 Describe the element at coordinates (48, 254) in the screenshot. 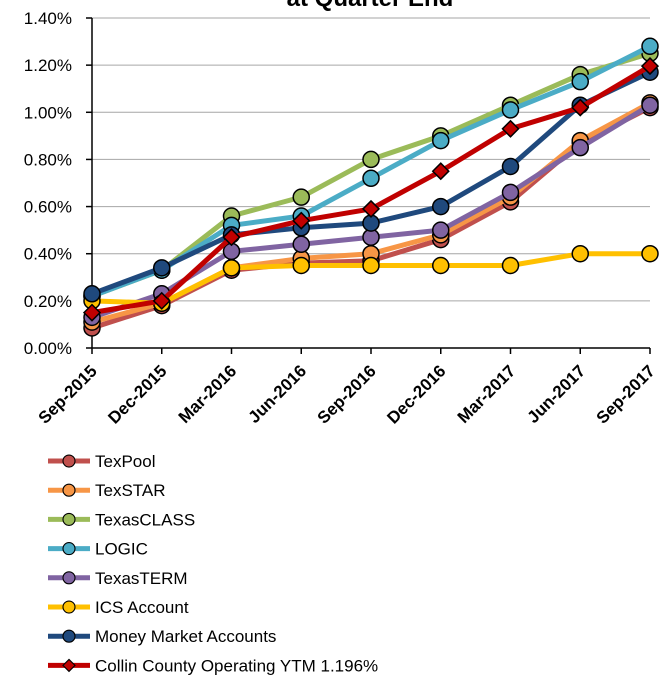

I see `y-tick-label: 0.40%` at that location.